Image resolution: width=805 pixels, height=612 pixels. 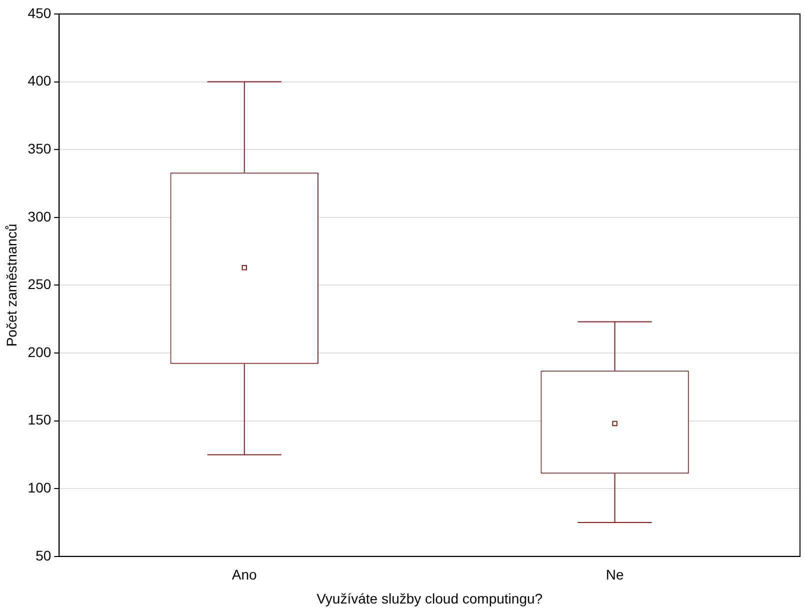 I want to click on y-tick-label: 300, so click(x=40, y=216).